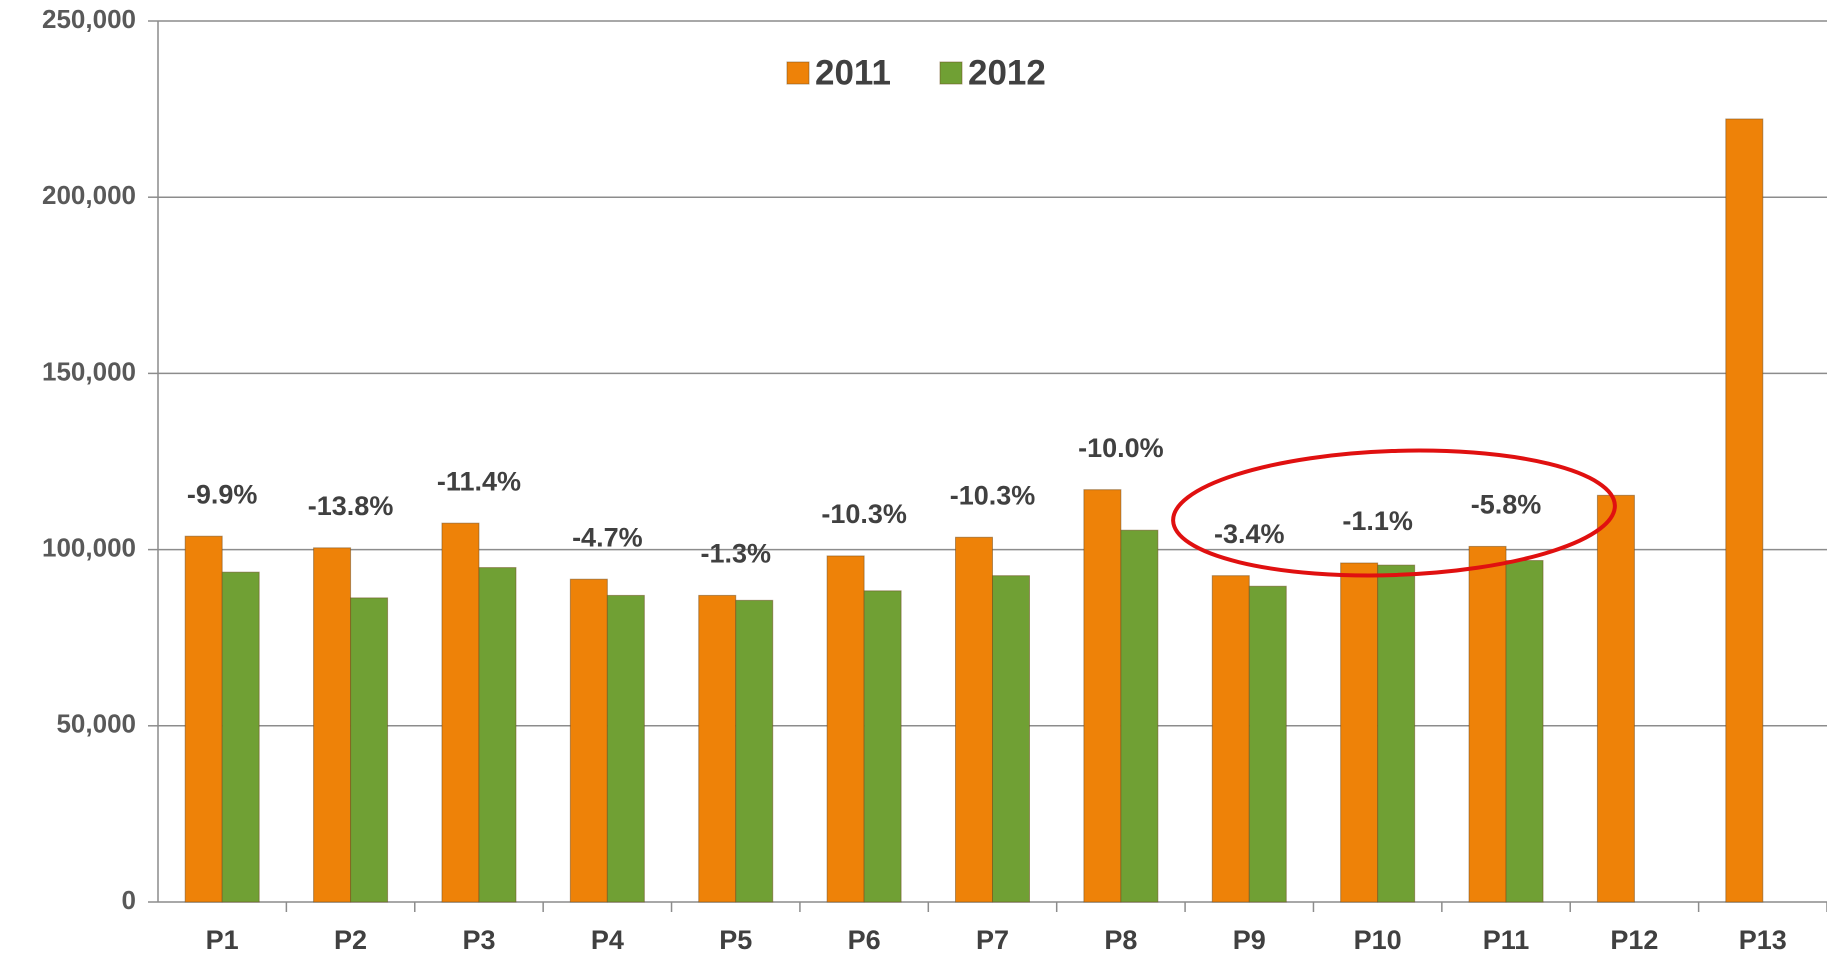 The height and width of the screenshot is (958, 1827). I want to click on x-tick-label: P1, so click(222, 940).